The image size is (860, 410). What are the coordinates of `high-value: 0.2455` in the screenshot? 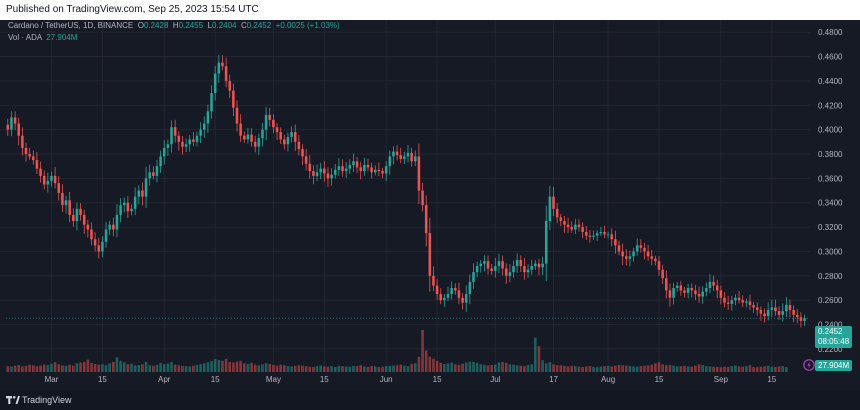 It's located at (191, 25).